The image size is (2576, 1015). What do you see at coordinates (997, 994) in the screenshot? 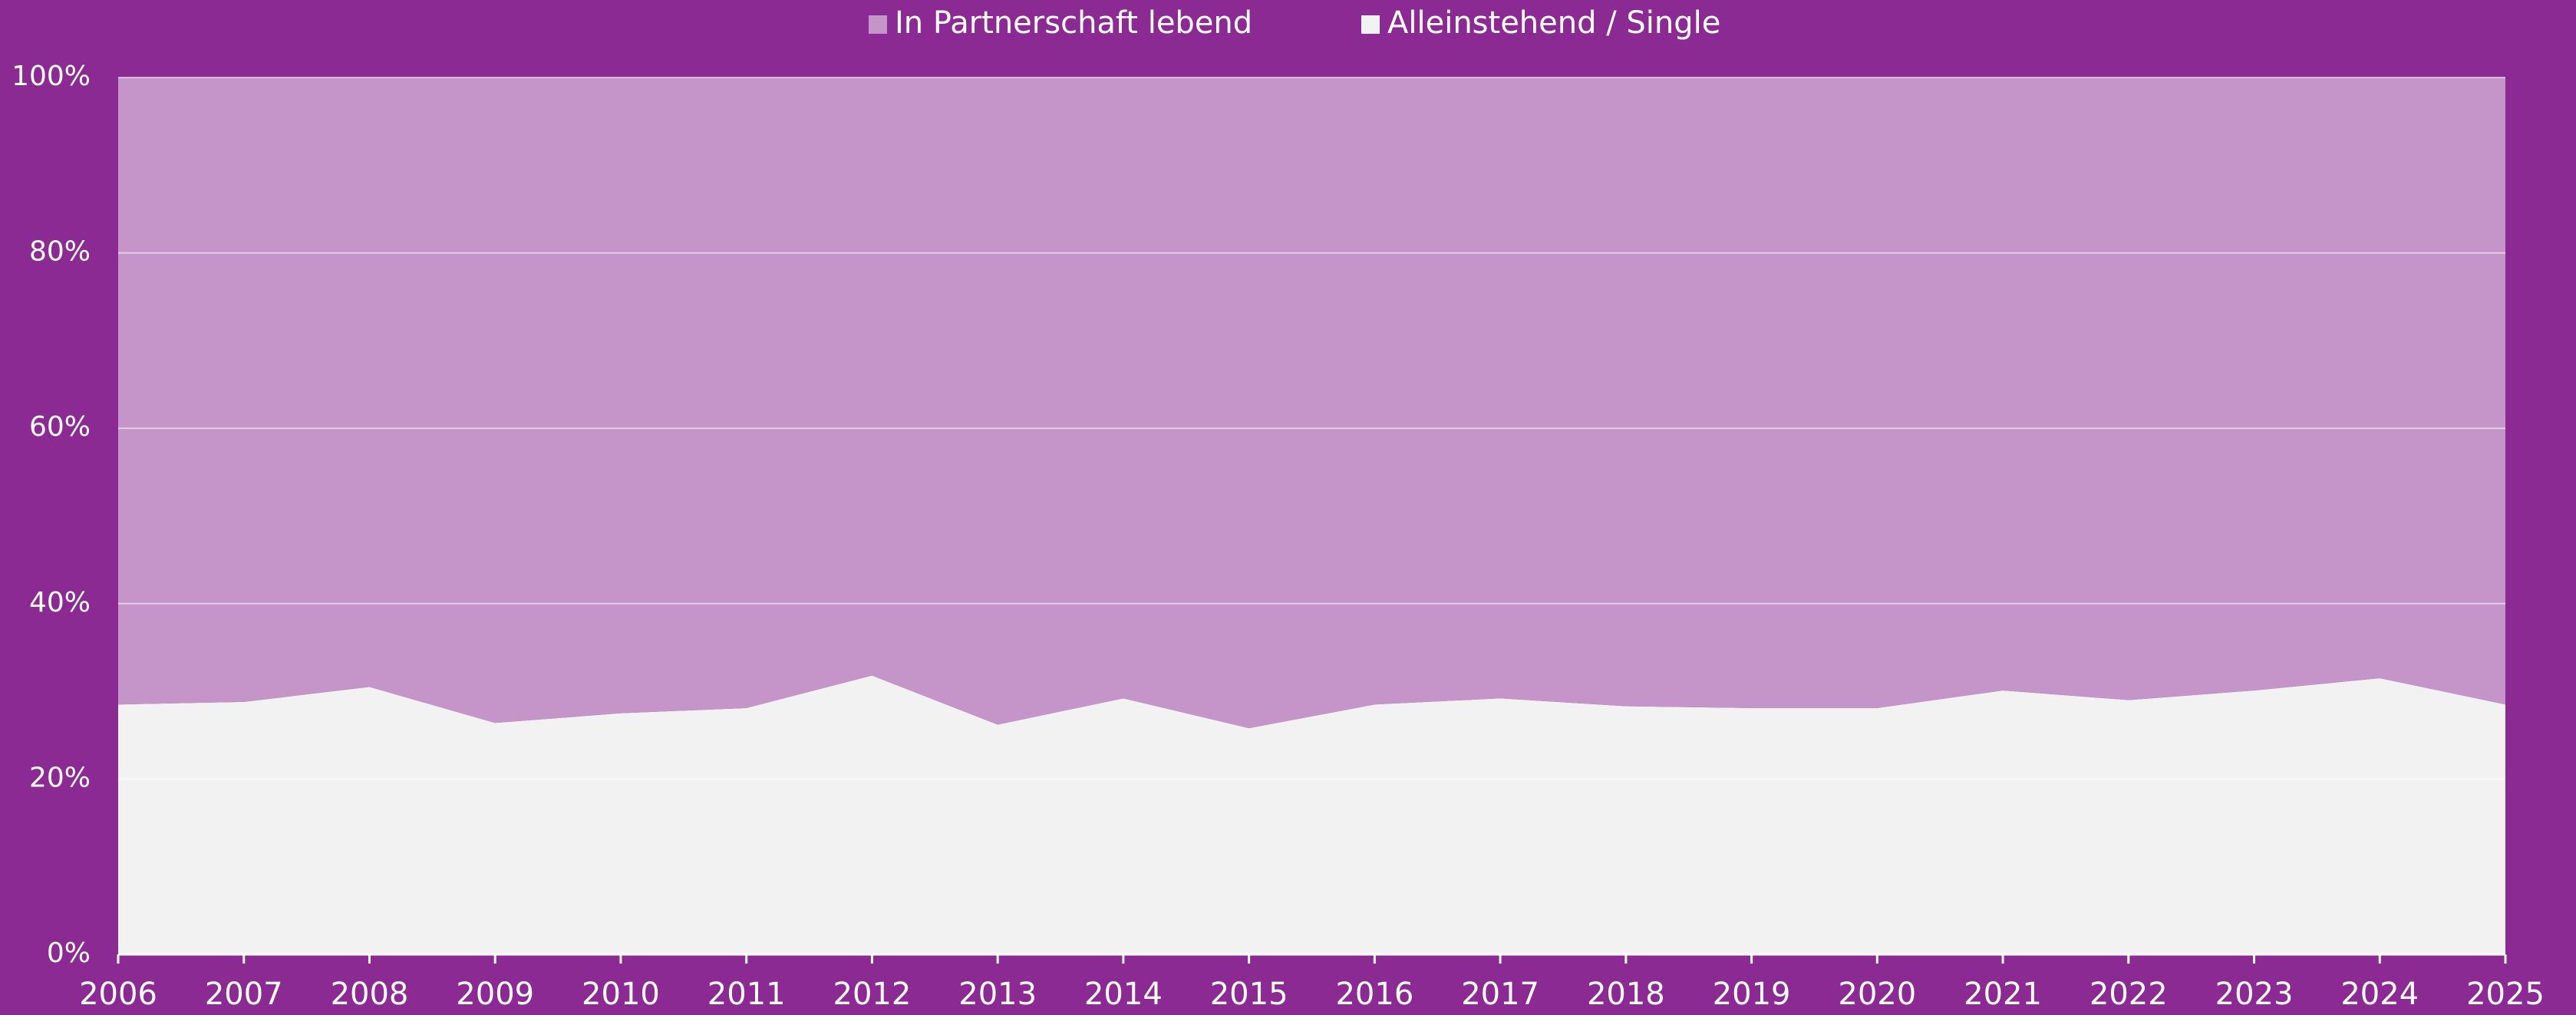
I see `x-tick-label: 2013` at bounding box center [997, 994].